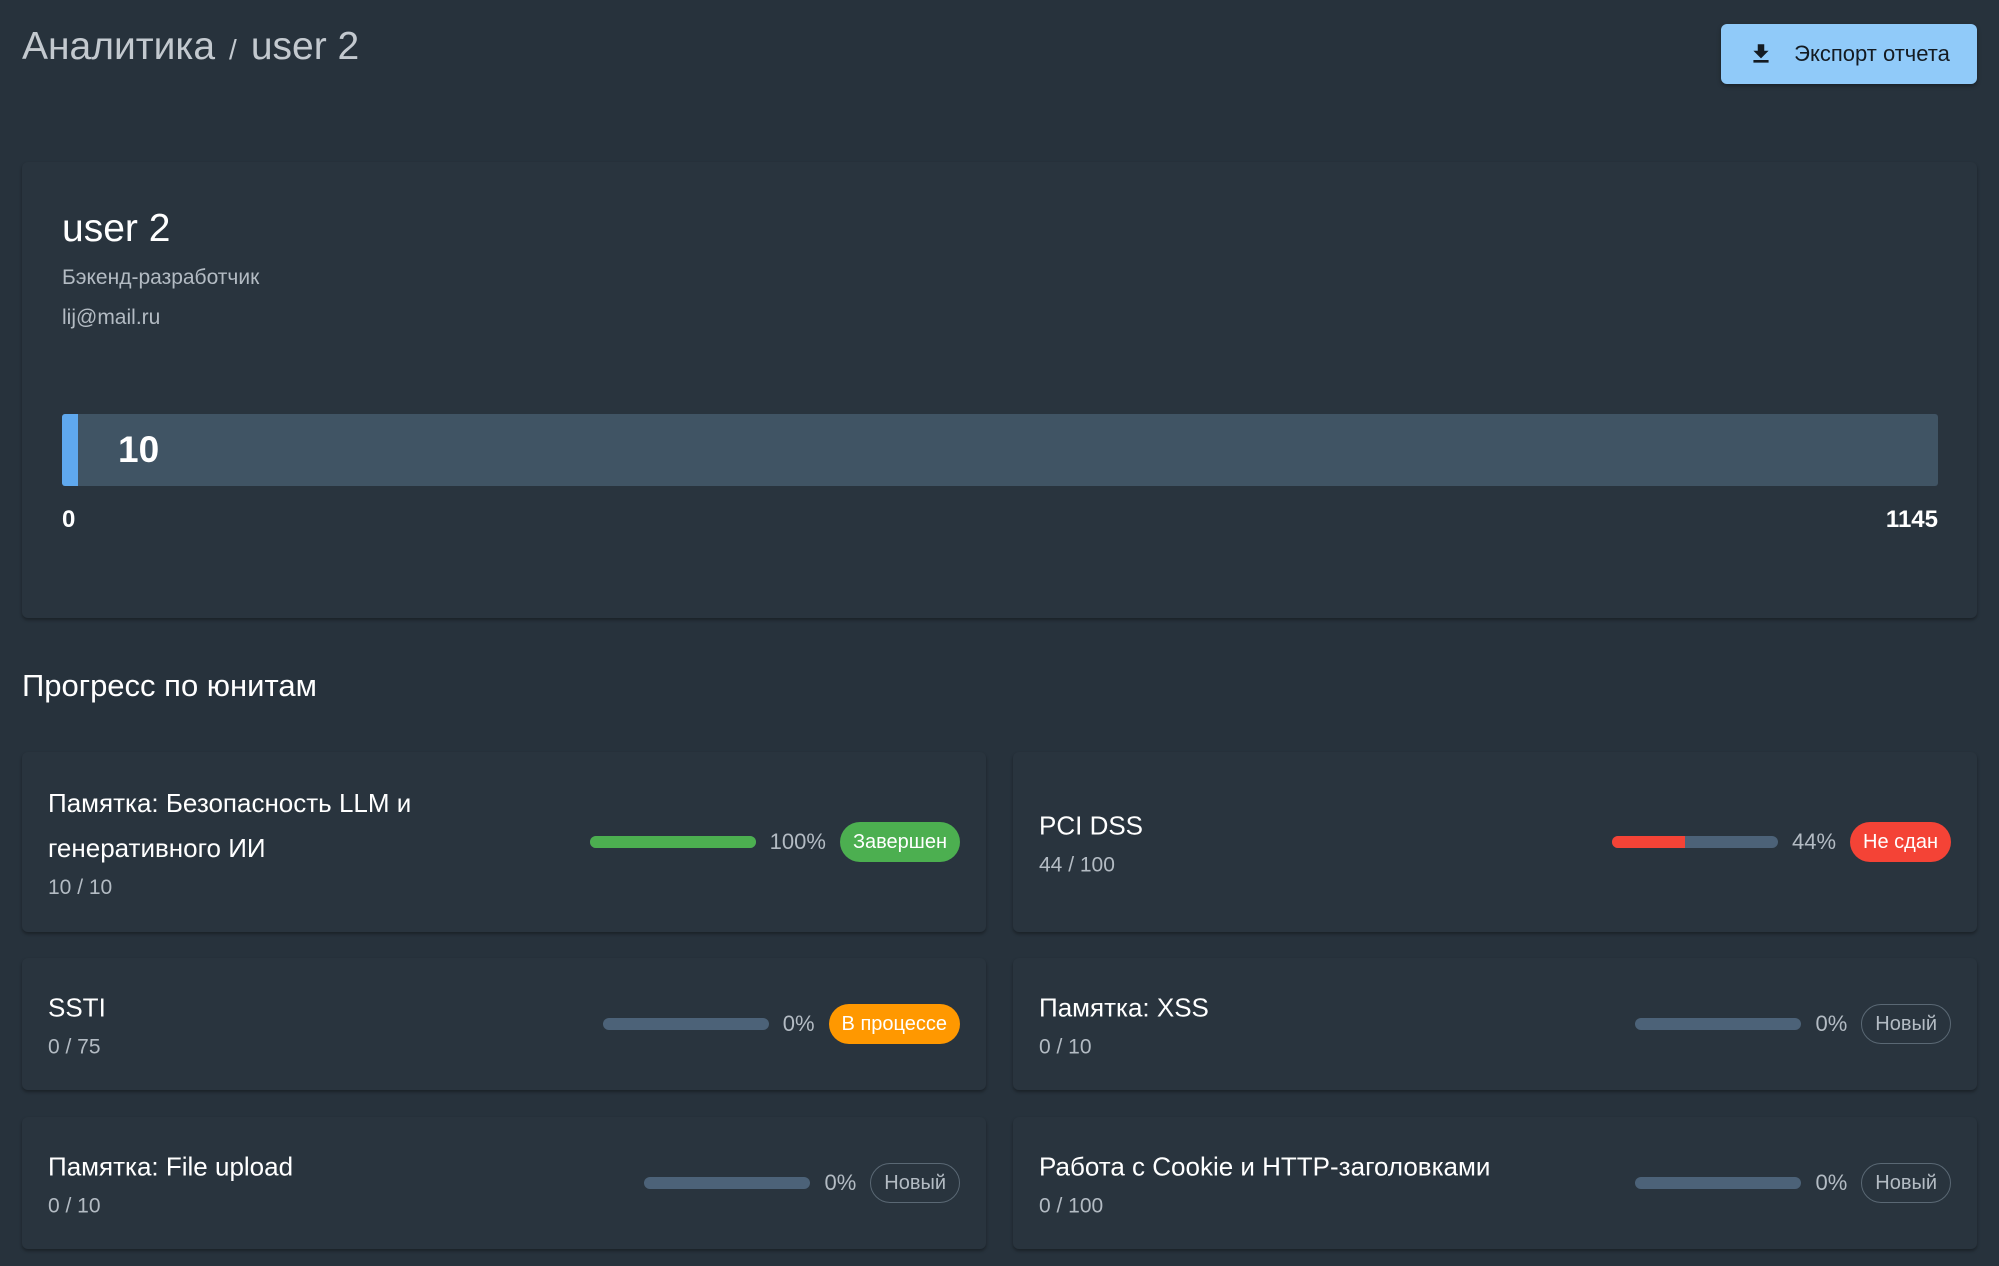 This screenshot has height=1266, width=1999. What do you see at coordinates (797, 841) in the screenshot?
I see `unit-percent: 100%` at bounding box center [797, 841].